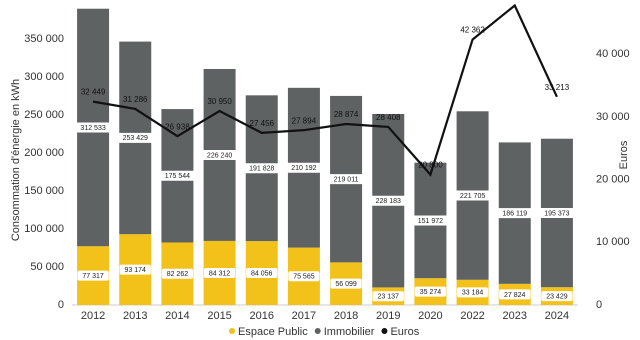 Image resolution: width=640 pixels, height=340 pixels. I want to click on value-label: 221 705, so click(472, 196).